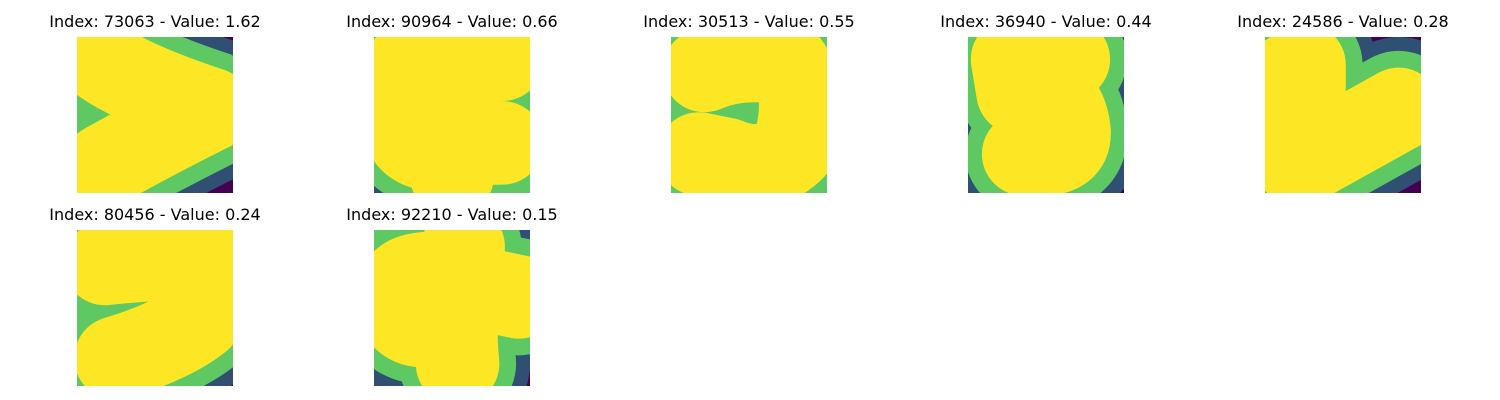  What do you see at coordinates (155, 21) in the screenshot?
I see `panel-title: Index: 73063 - Value: 1.62` at bounding box center [155, 21].